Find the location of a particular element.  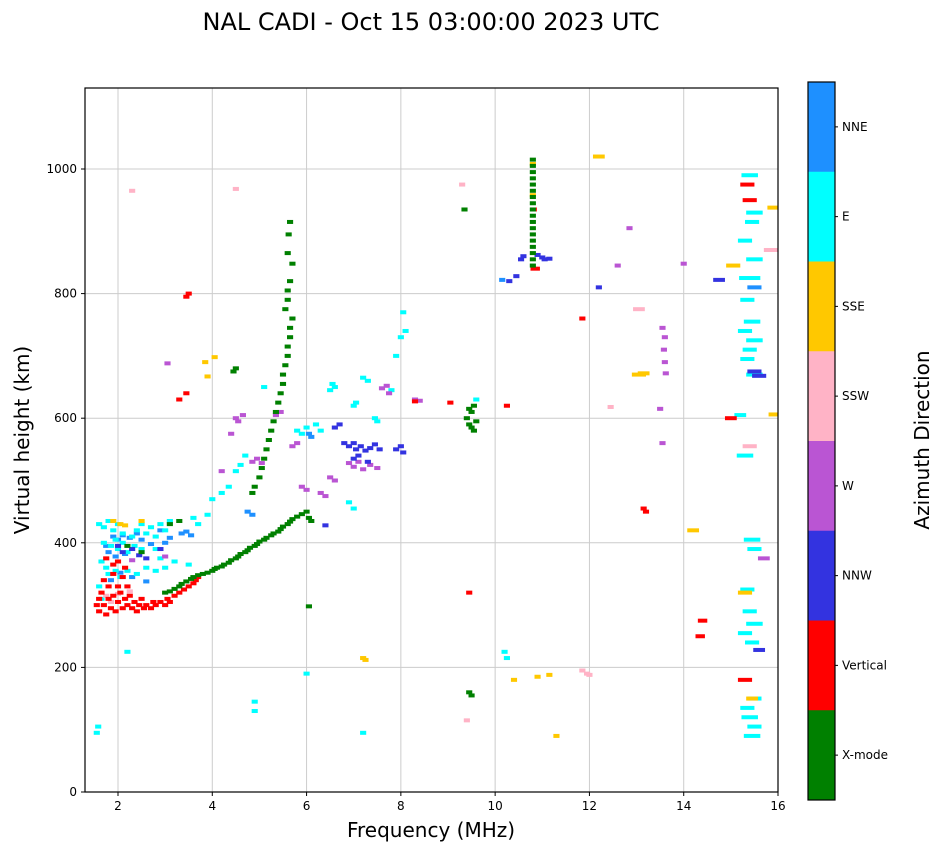

y-tick-label: 800 is located at coordinates (65, 294).